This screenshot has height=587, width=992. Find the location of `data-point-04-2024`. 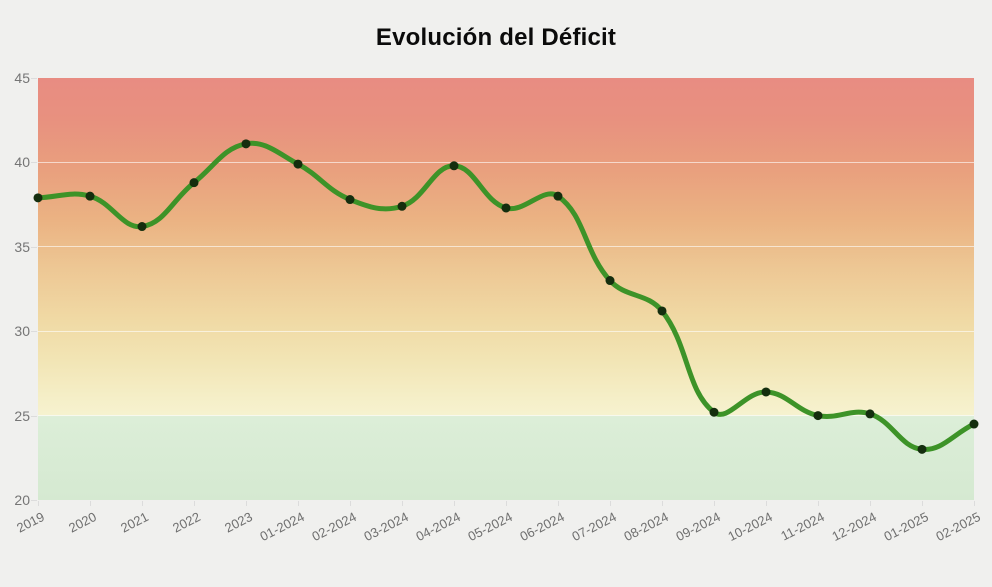

data-point-04-2024 is located at coordinates (454, 166).